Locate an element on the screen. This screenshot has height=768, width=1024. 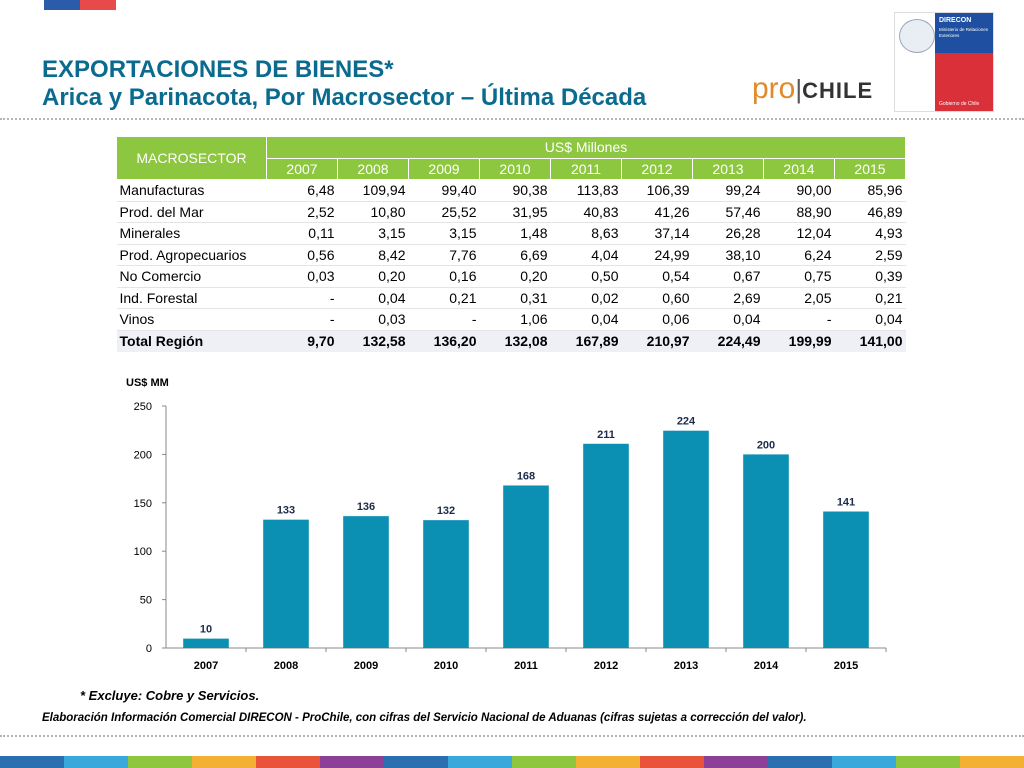
table-cell: 224,49 is located at coordinates (728, 341).